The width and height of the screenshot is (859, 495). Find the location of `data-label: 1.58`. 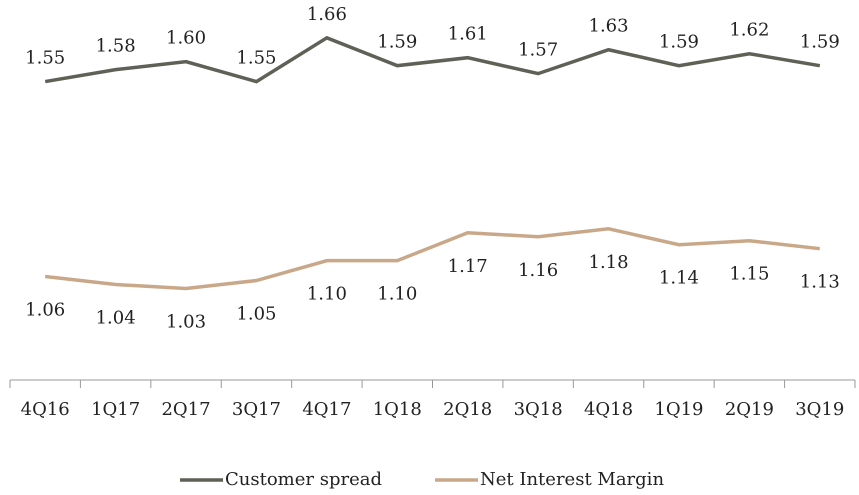

data-label: 1.58 is located at coordinates (116, 46).